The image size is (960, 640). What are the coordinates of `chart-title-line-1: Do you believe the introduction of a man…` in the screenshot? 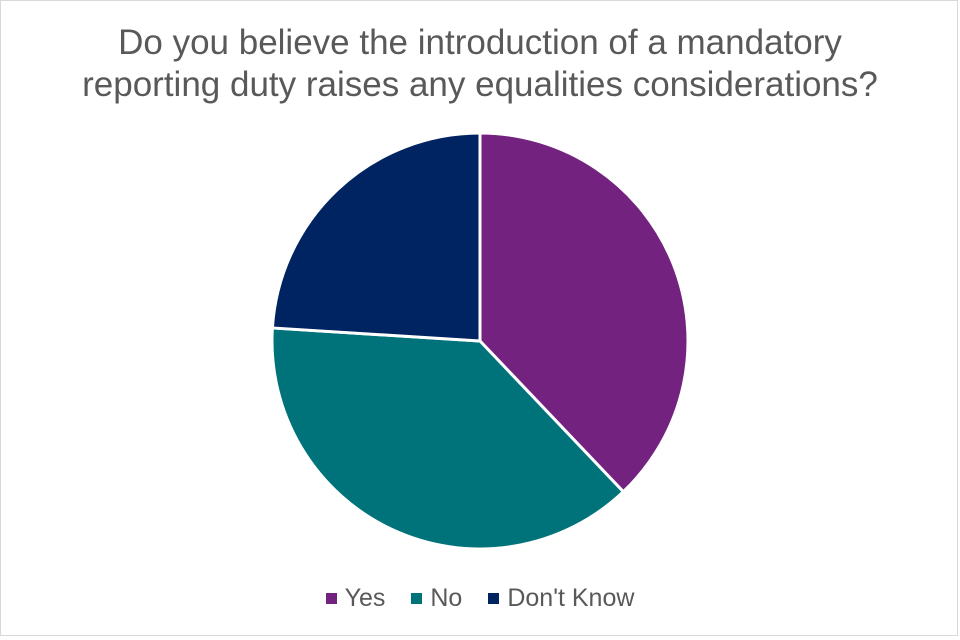 It's located at (480, 42).